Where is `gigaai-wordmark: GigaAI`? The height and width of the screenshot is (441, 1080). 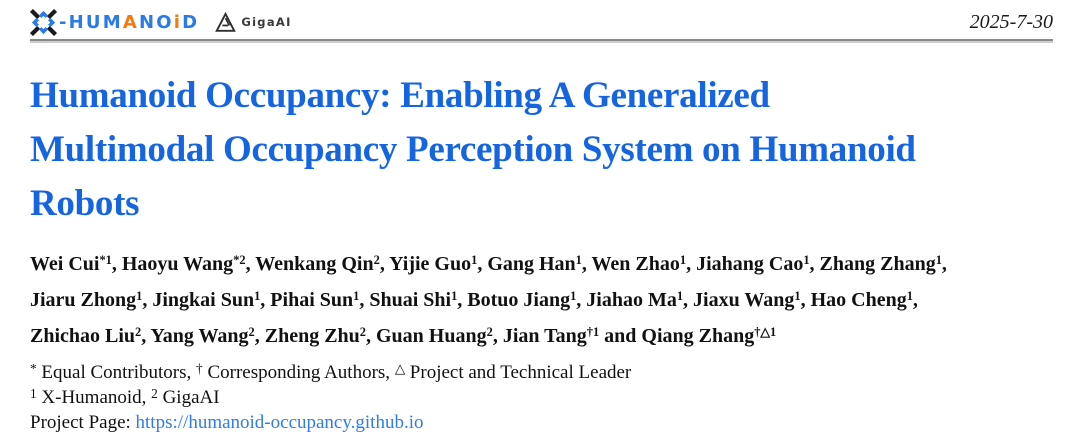 gigaai-wordmark: GigaAI is located at coordinates (266, 22).